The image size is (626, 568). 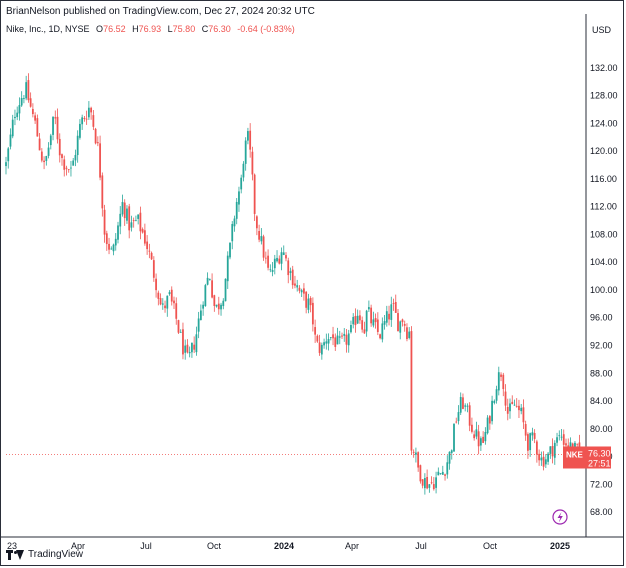 What do you see at coordinates (603, 207) in the screenshot?
I see `price-tick-label: 112.00` at bounding box center [603, 207].